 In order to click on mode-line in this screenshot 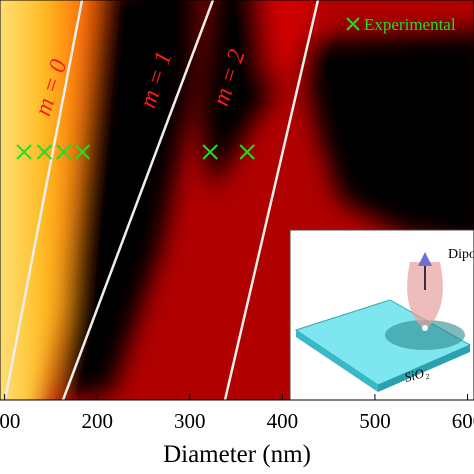, I will do `click(43, 200)`.